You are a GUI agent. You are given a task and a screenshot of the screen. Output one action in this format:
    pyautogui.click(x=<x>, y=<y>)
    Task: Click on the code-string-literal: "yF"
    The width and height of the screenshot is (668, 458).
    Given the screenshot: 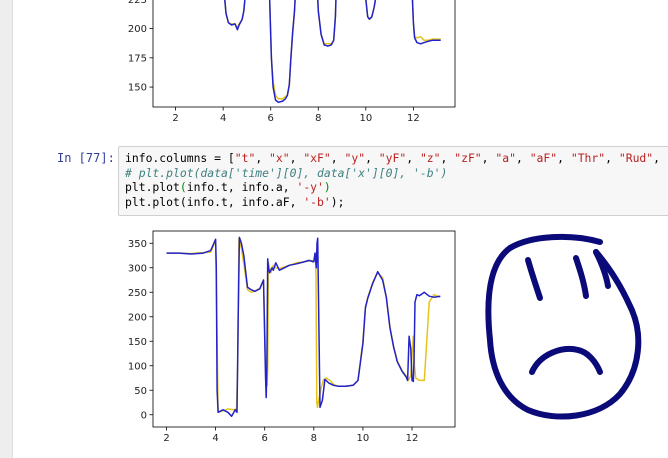 What is the action you would take?
    pyautogui.click(x=392, y=158)
    